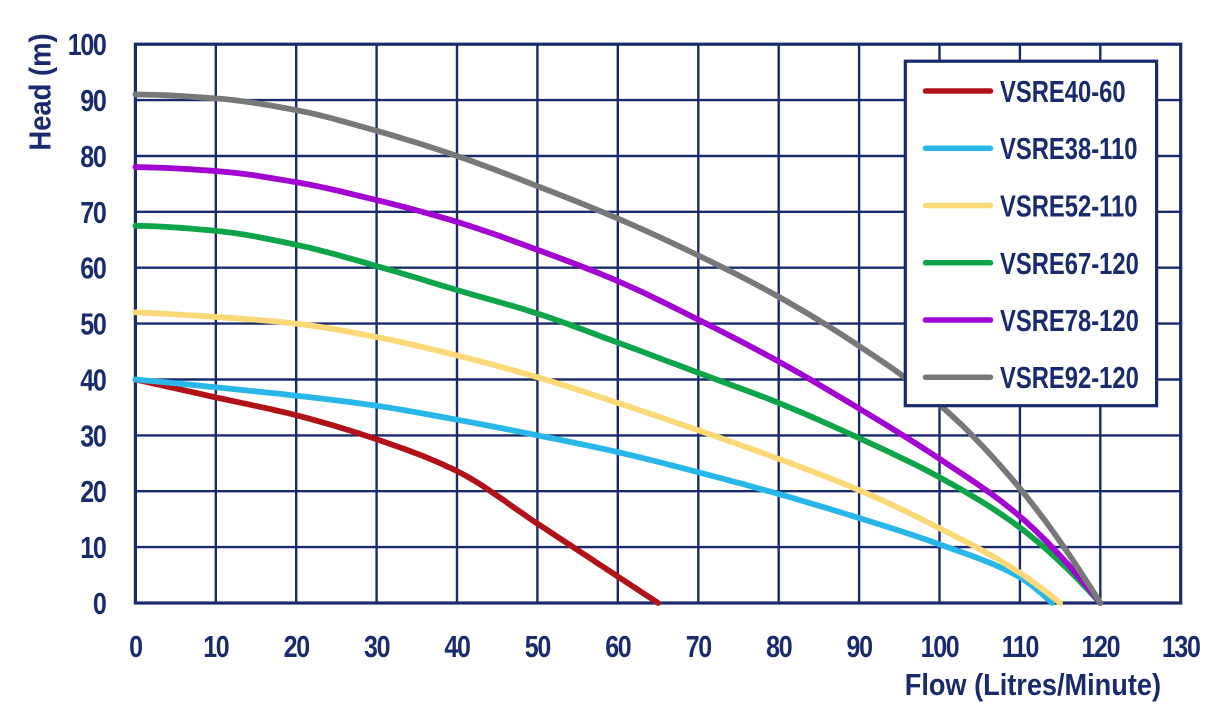 This screenshot has width=1214, height=727. I want to click on svg-text: 130, so click(1181, 647).